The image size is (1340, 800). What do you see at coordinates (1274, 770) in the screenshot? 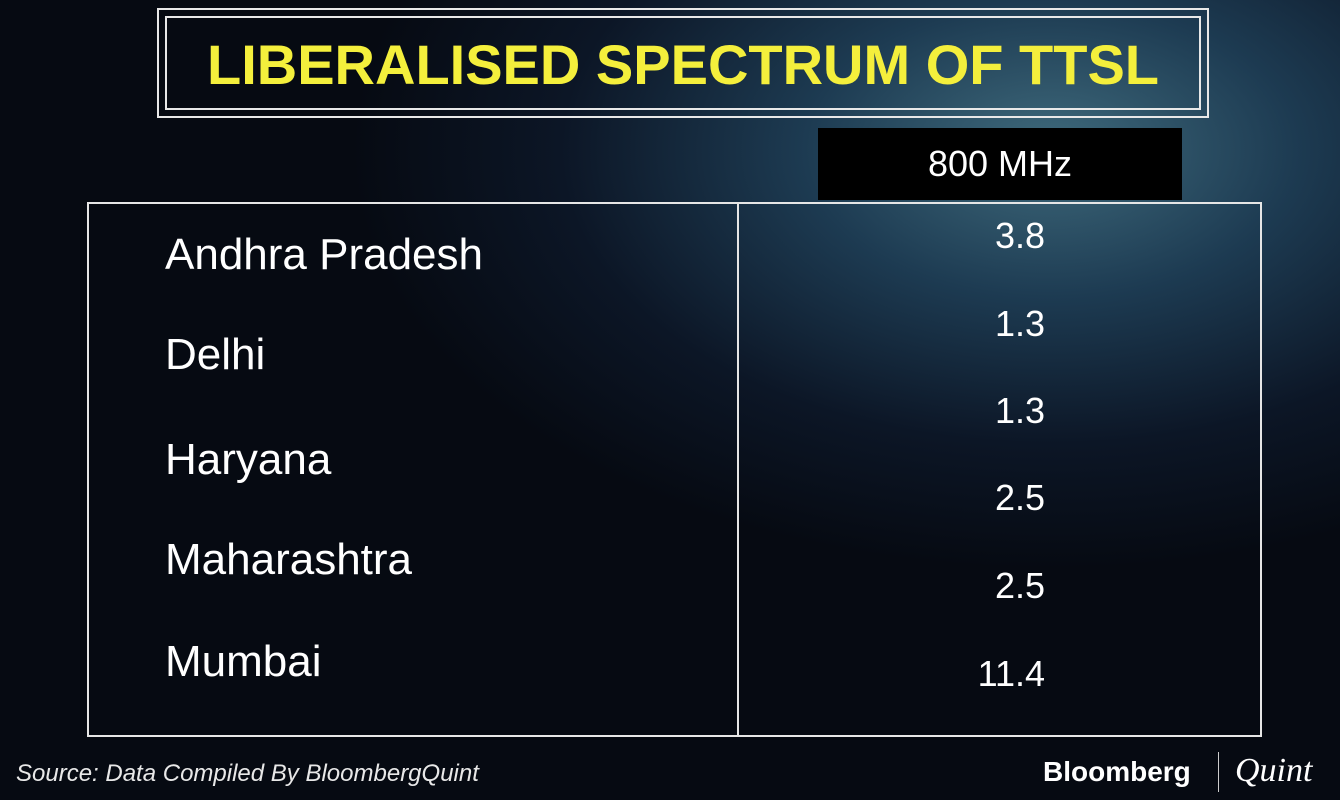
I see `logo-quint: Quint` at bounding box center [1274, 770].